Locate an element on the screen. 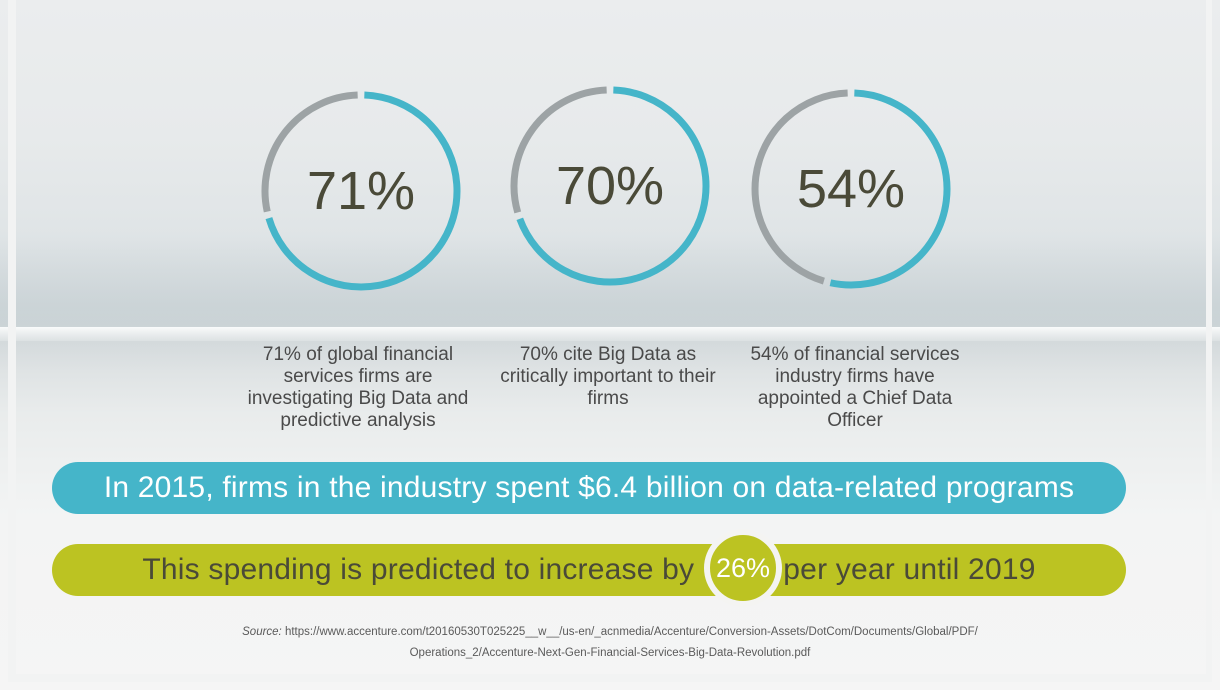  source-label: Source: is located at coordinates (262, 632).